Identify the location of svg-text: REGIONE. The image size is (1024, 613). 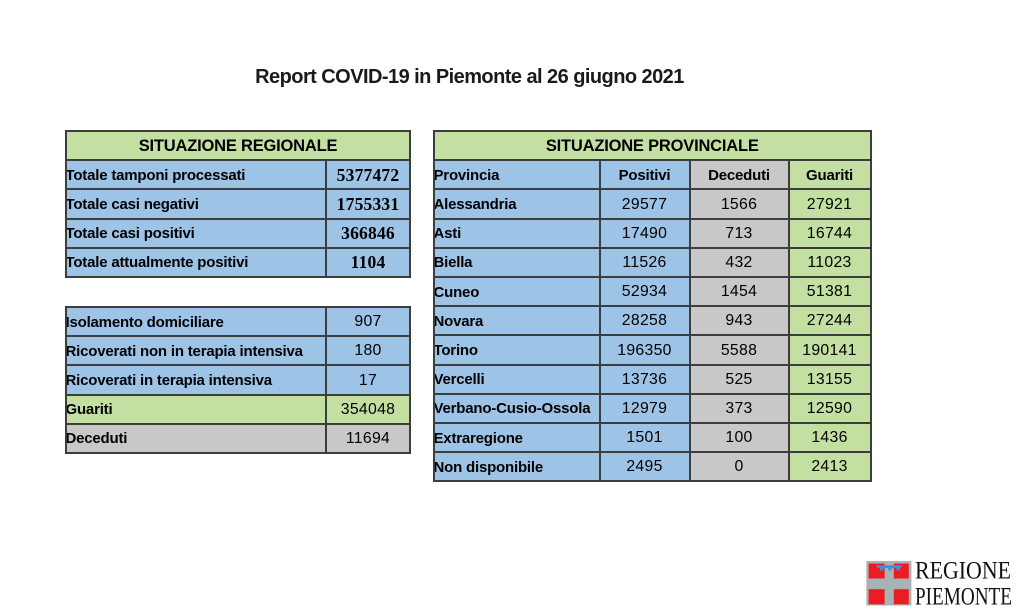
(963, 571).